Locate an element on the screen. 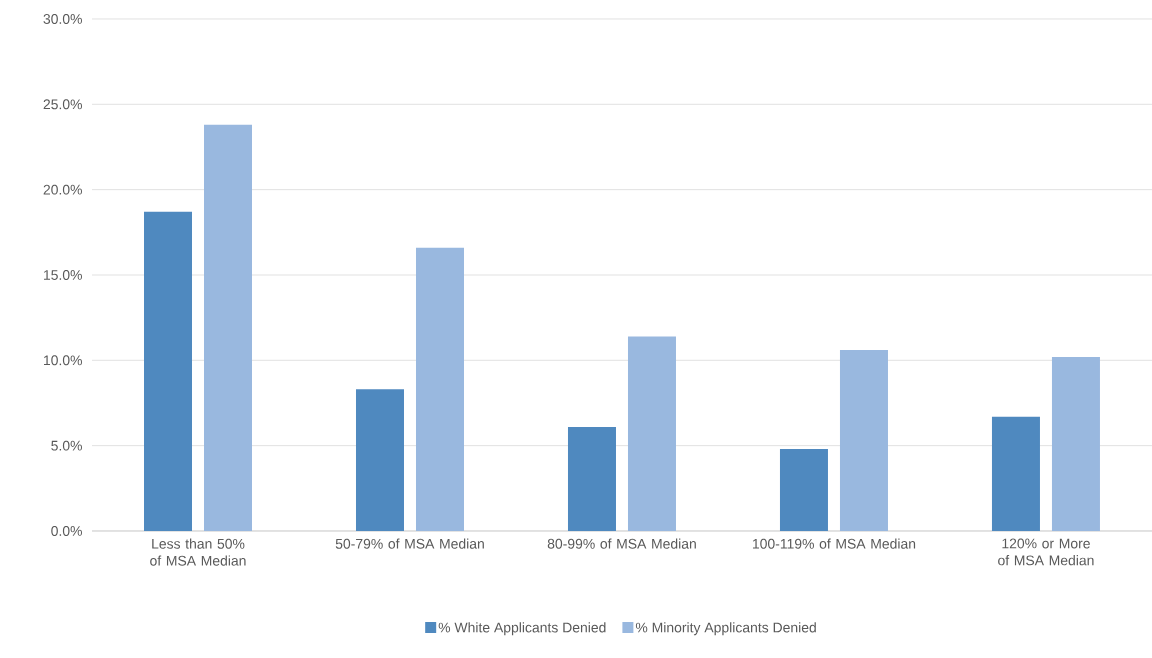 The width and height of the screenshot is (1152, 658). x-tick-label: 120% or More of MSA Median is located at coordinates (1046, 552).